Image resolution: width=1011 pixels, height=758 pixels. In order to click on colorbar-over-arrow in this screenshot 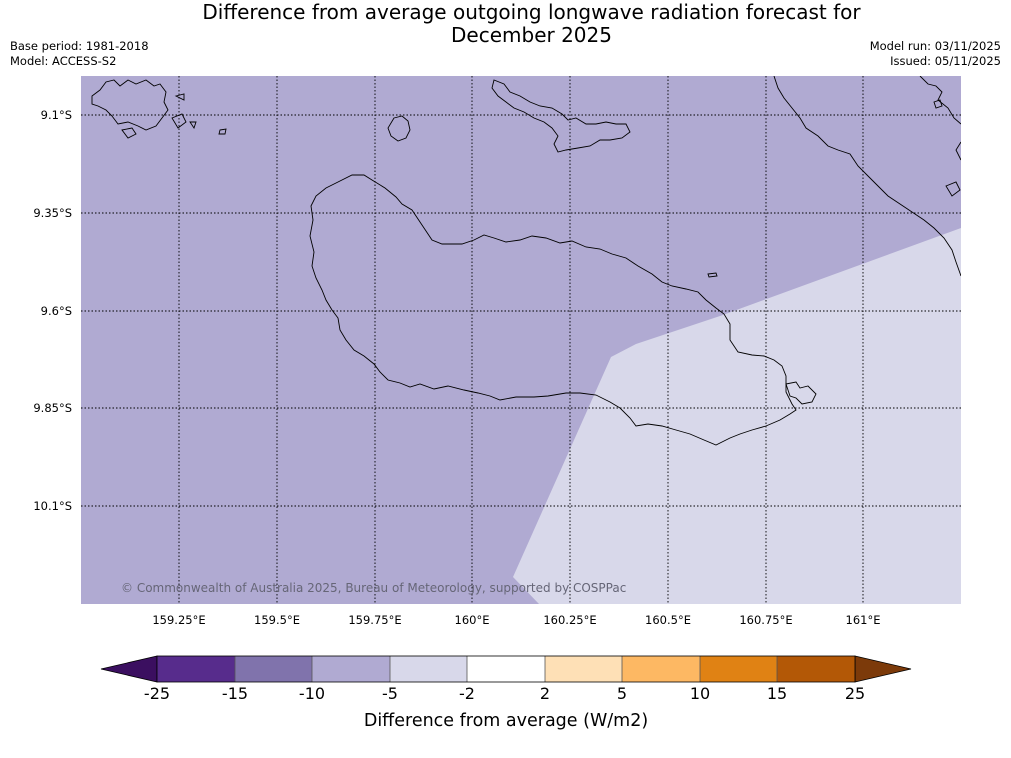, I will do `click(883, 669)`.